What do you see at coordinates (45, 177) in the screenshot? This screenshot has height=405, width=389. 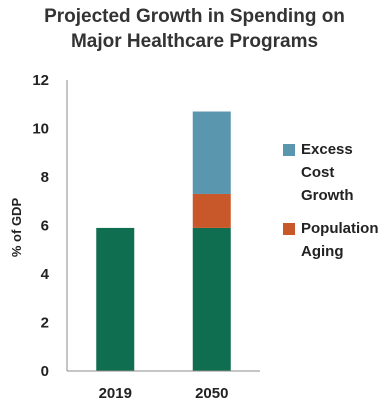 I see `y-tick-label: 8` at bounding box center [45, 177].